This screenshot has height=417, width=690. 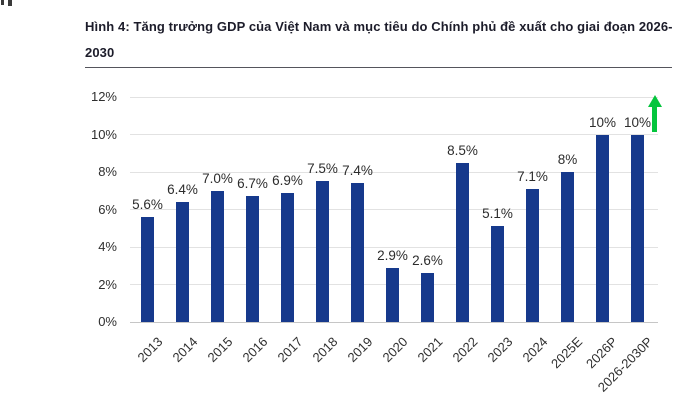 I want to click on x-axis-tick-label: 2018, so click(x=325, y=350).